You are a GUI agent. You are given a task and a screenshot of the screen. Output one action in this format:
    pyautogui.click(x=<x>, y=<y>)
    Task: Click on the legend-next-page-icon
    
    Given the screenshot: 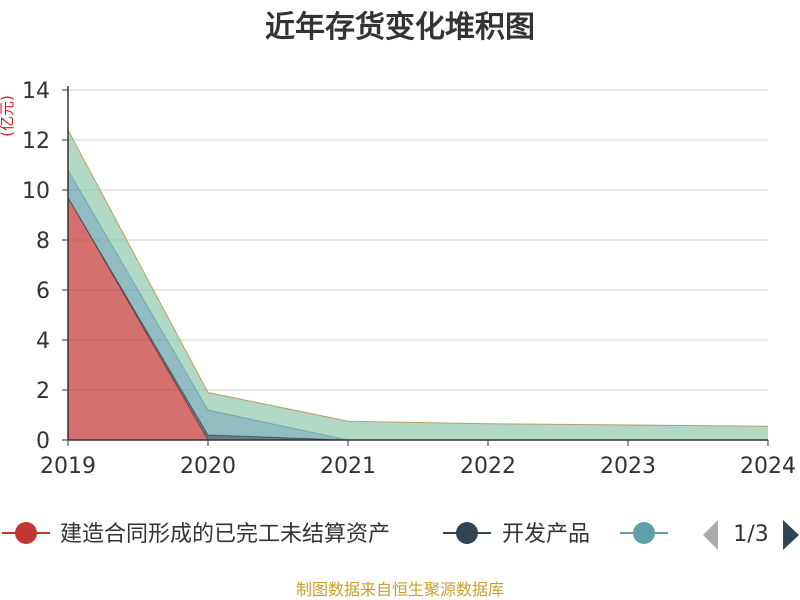 What is the action you would take?
    pyautogui.click(x=791, y=535)
    